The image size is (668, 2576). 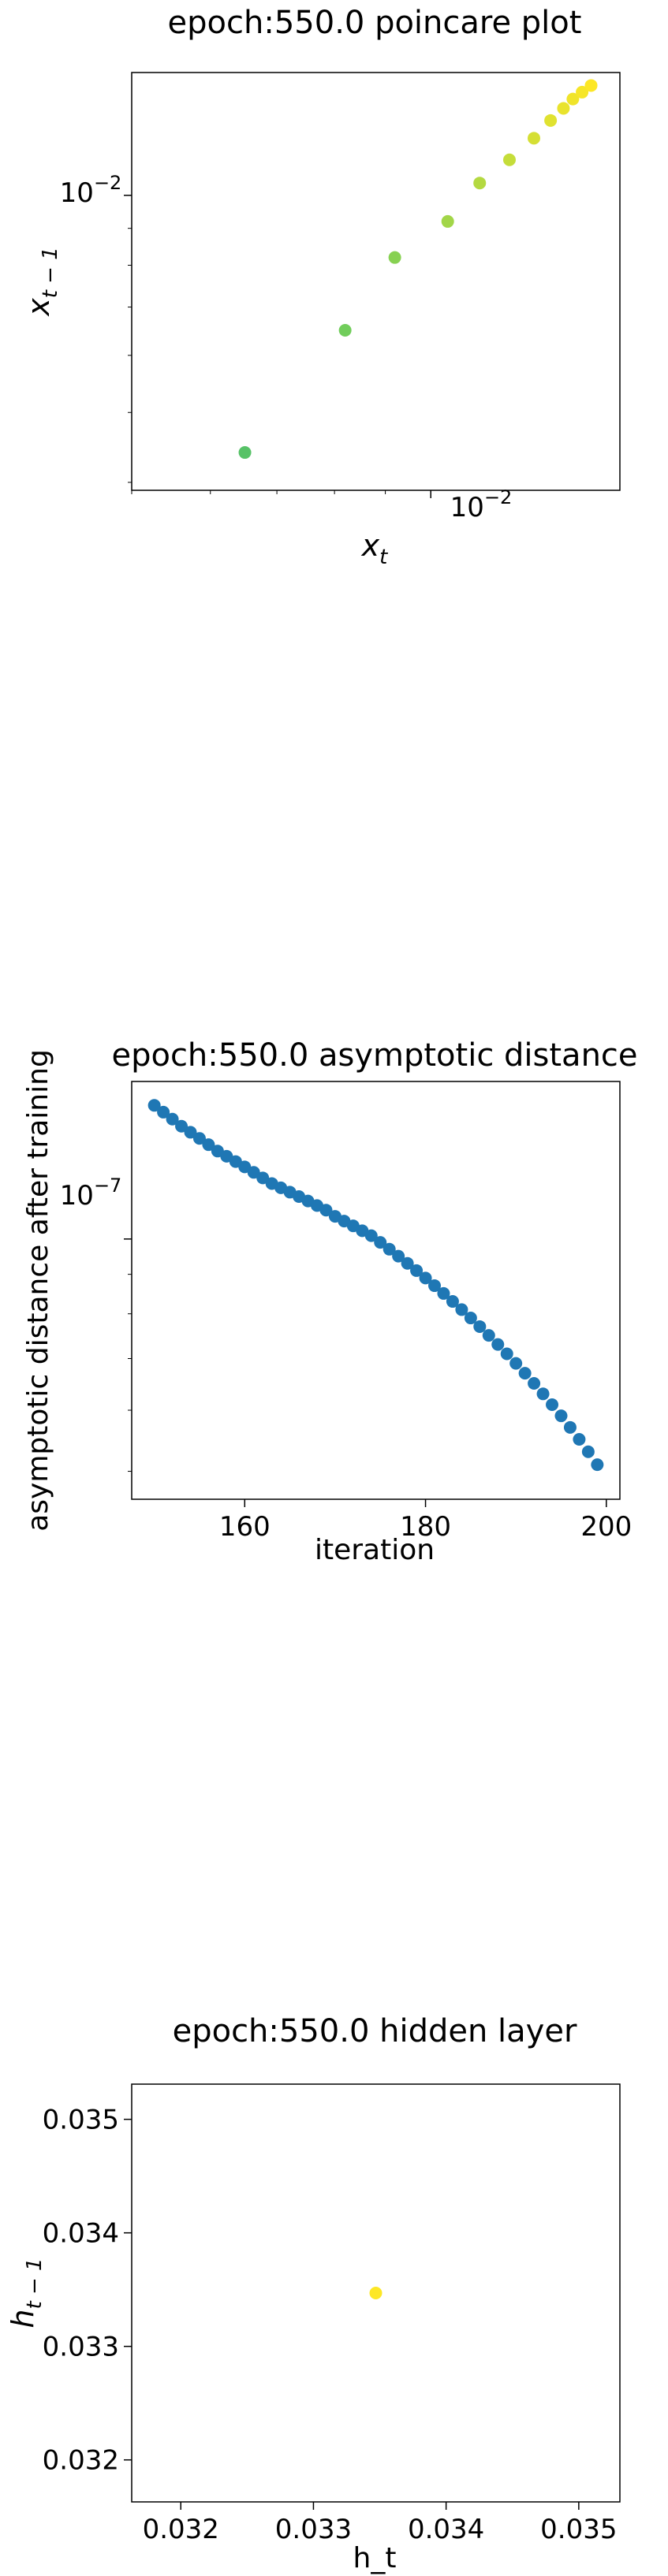 What do you see at coordinates (81, 2291) in the screenshot?
I see `y-tick-labels: 0.032 0.033 0.034 0.035` at bounding box center [81, 2291].